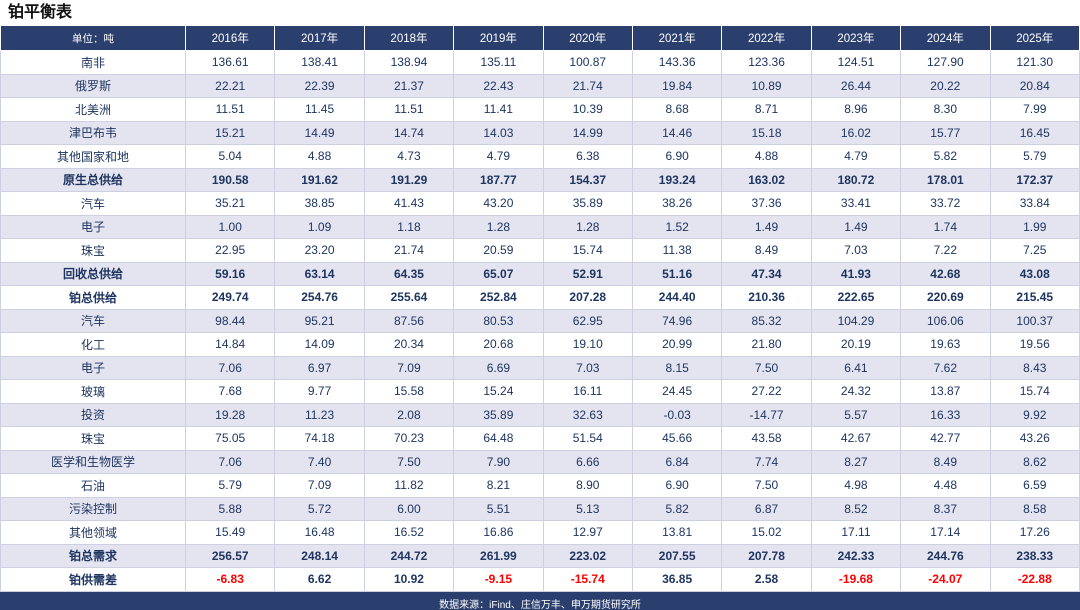 The width and height of the screenshot is (1080, 610). What do you see at coordinates (677, 156) in the screenshot?
I see `value-cell: 6.90` at bounding box center [677, 156].